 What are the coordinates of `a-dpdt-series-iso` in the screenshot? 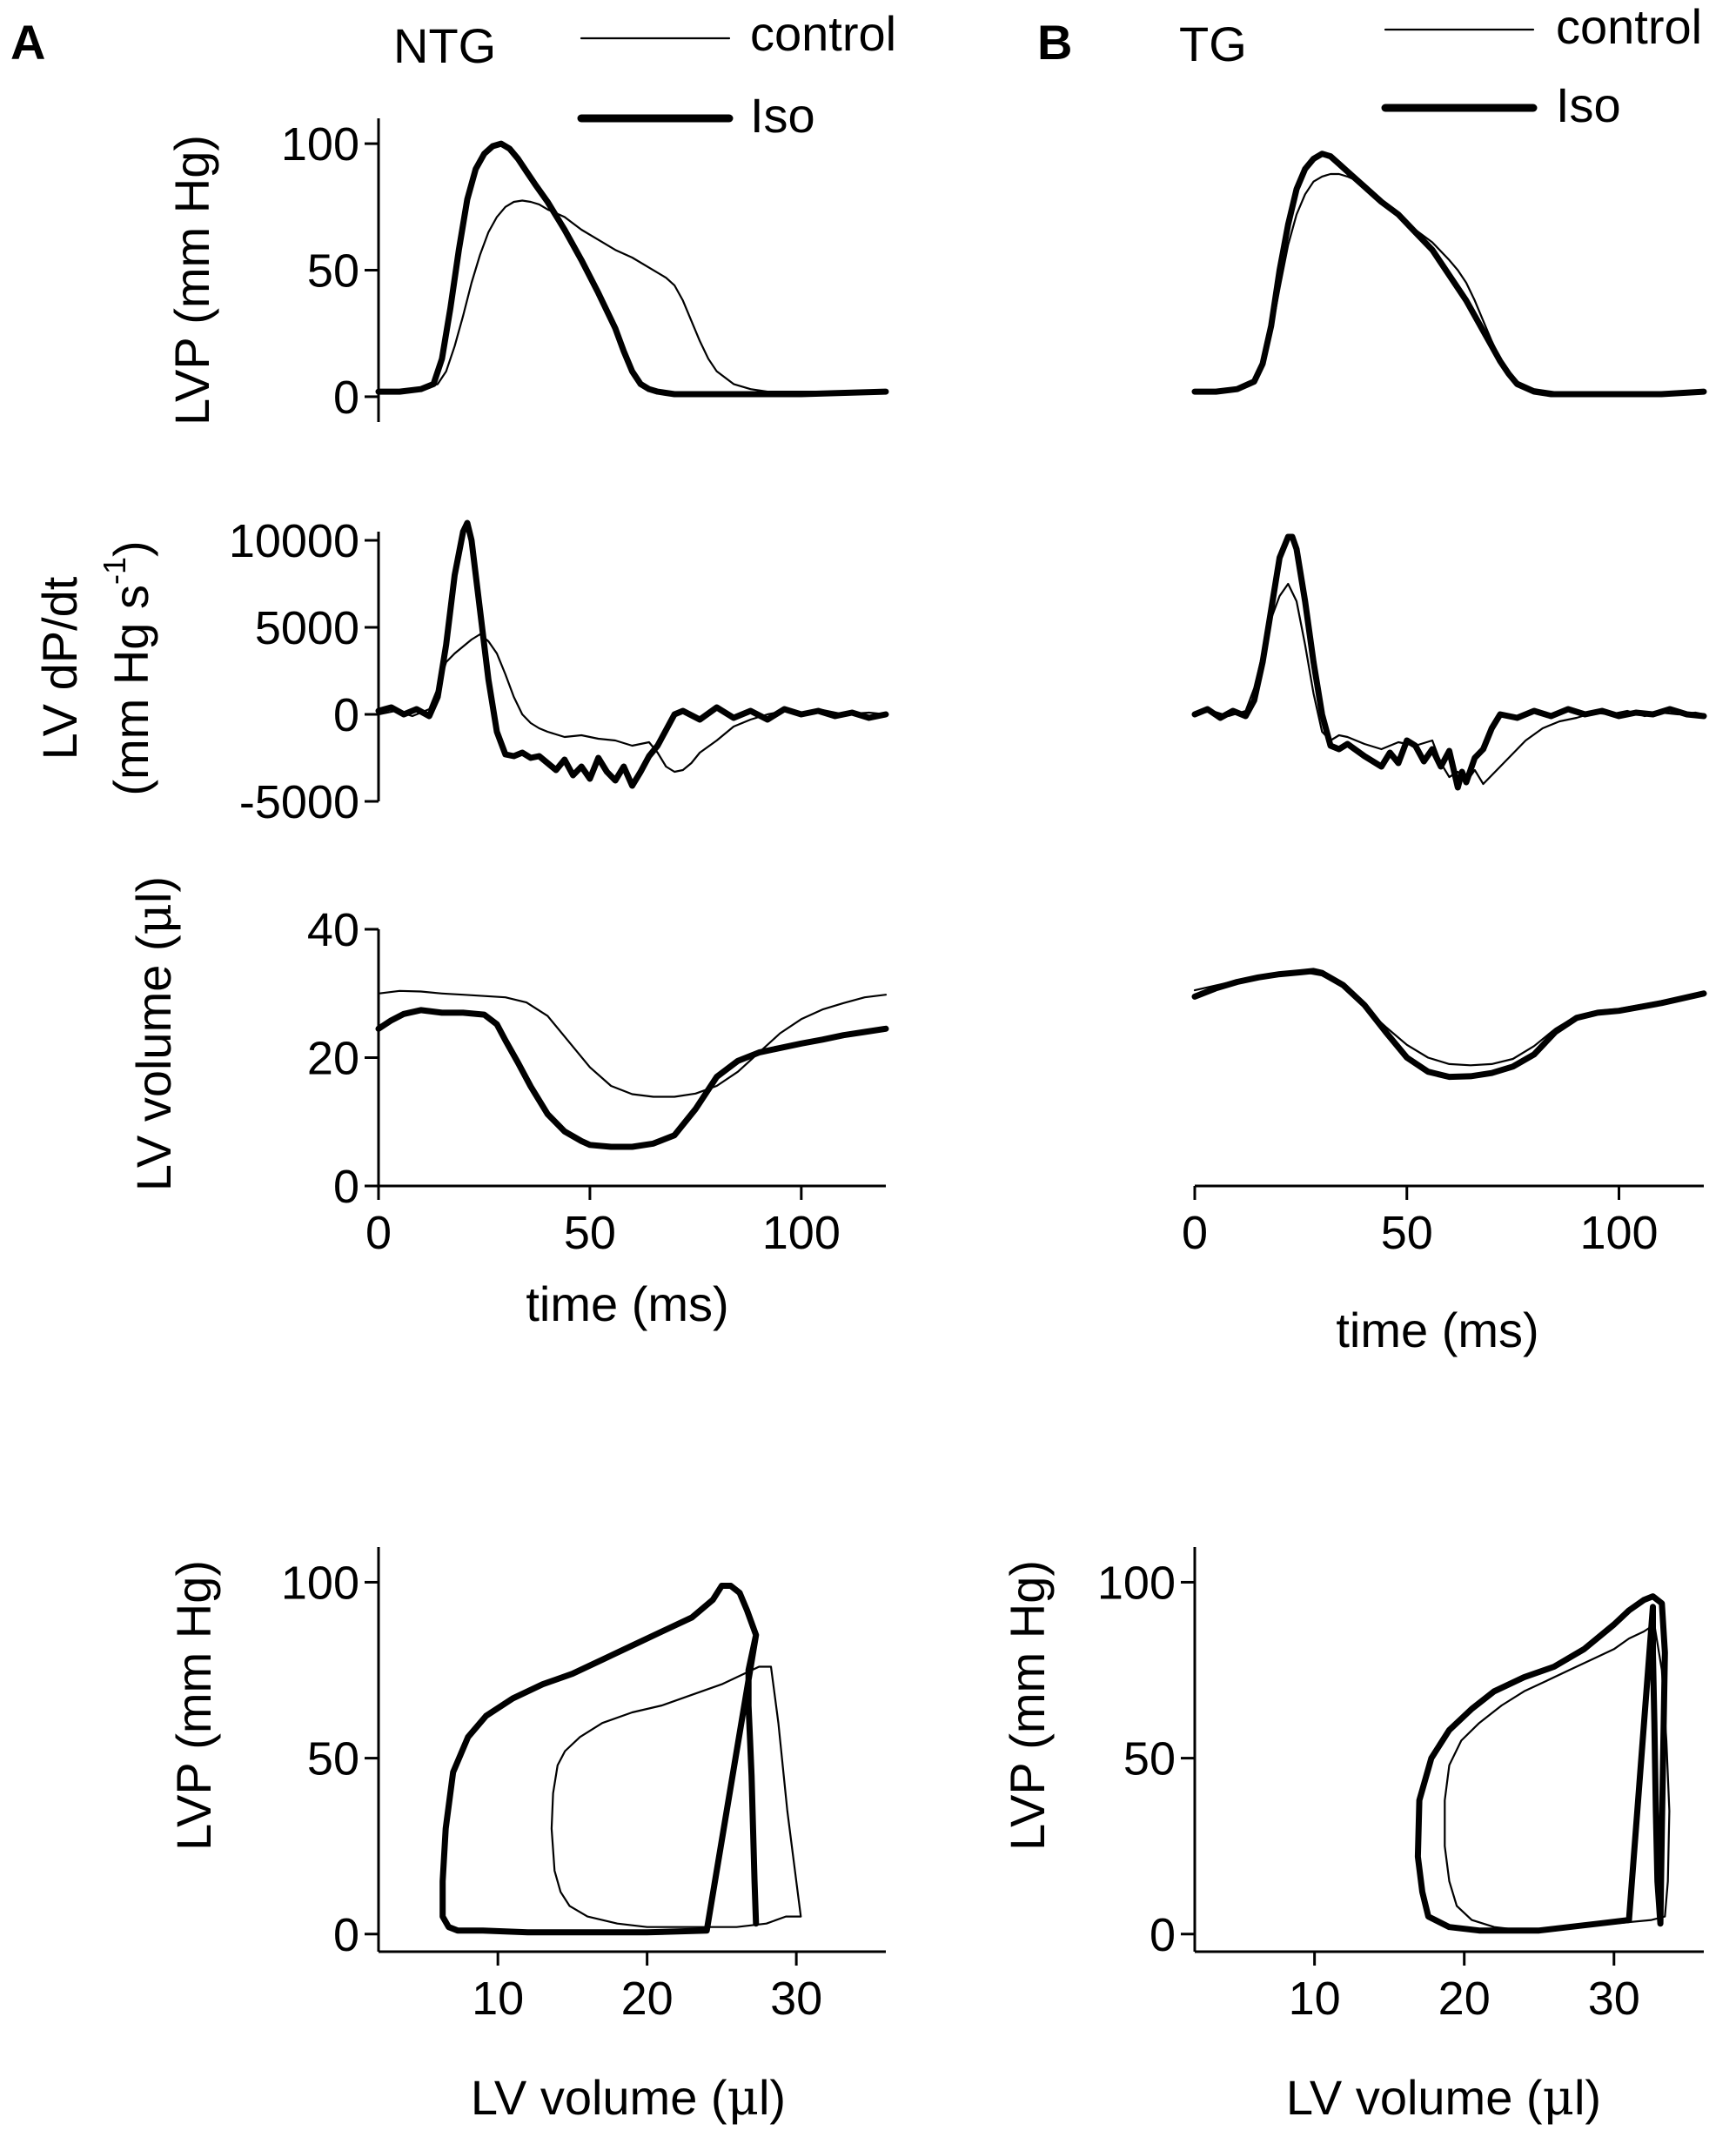 It's located at (632, 654).